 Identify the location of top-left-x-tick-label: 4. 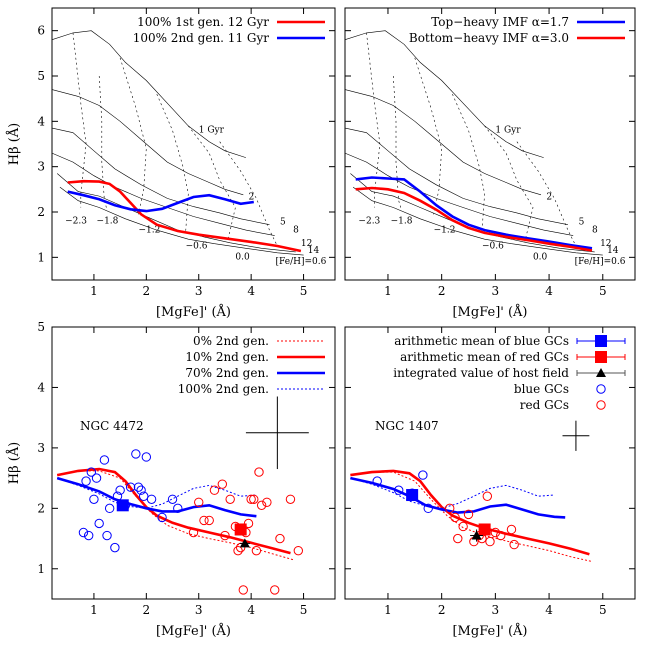
(251, 291).